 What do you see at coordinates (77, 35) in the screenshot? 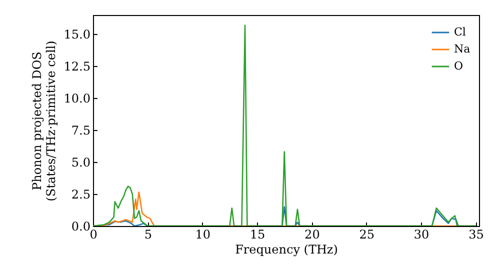
I see `y-tick-label: 15.0` at bounding box center [77, 35].